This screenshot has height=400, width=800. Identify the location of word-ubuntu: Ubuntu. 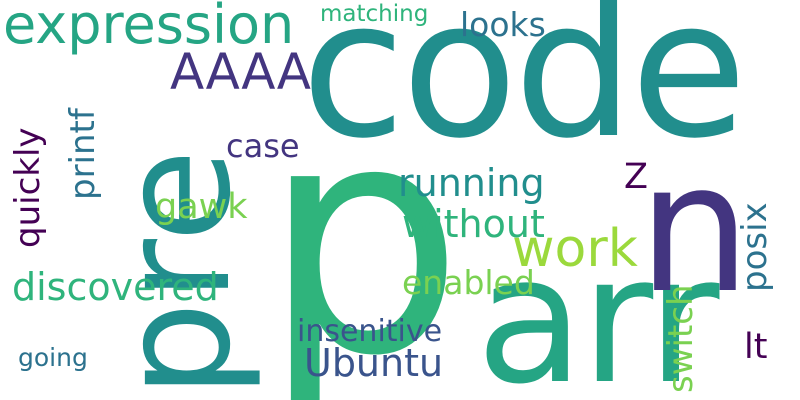
(373, 363).